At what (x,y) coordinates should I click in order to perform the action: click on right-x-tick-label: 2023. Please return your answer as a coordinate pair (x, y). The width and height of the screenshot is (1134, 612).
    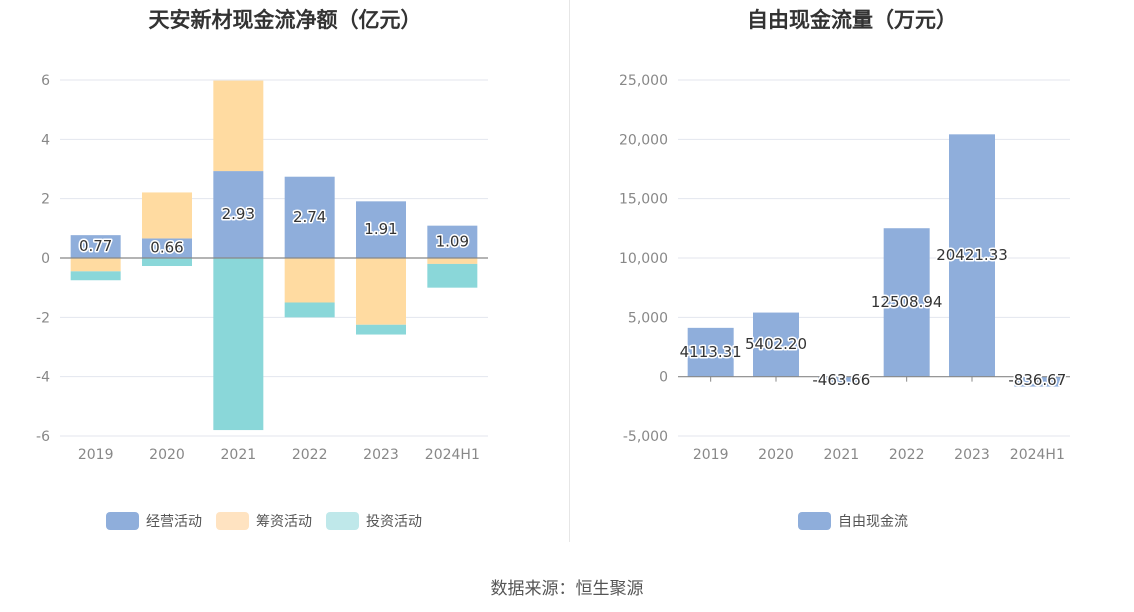
    Looking at the image, I should click on (972, 455).